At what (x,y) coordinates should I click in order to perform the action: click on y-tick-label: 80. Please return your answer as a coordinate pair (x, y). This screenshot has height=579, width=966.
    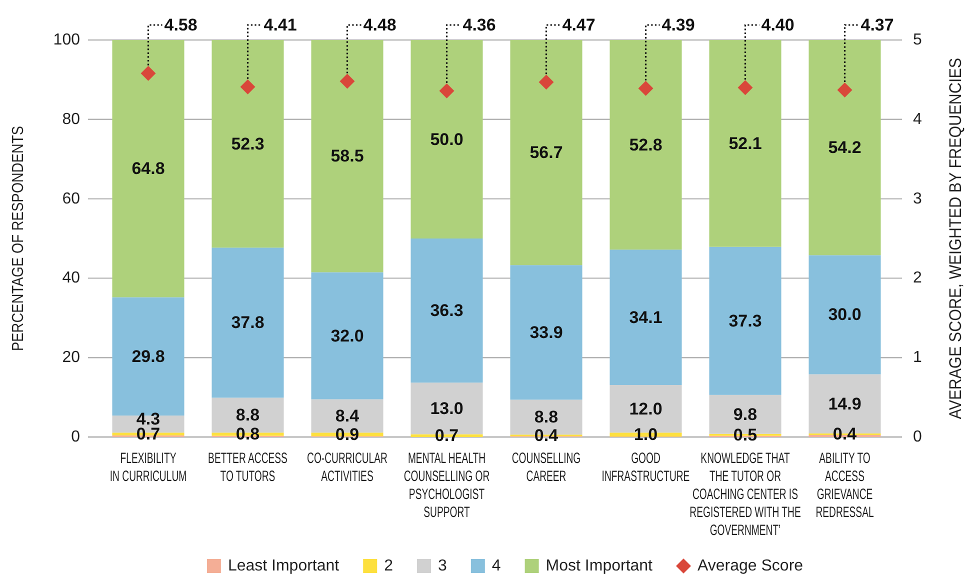
    Looking at the image, I should click on (71, 119).